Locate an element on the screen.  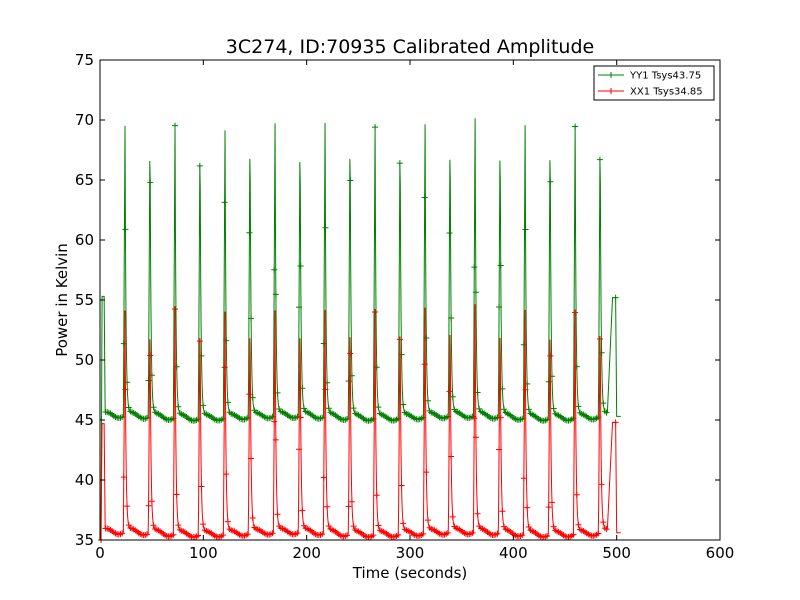
y-tick-label: 40 is located at coordinates (84, 480).